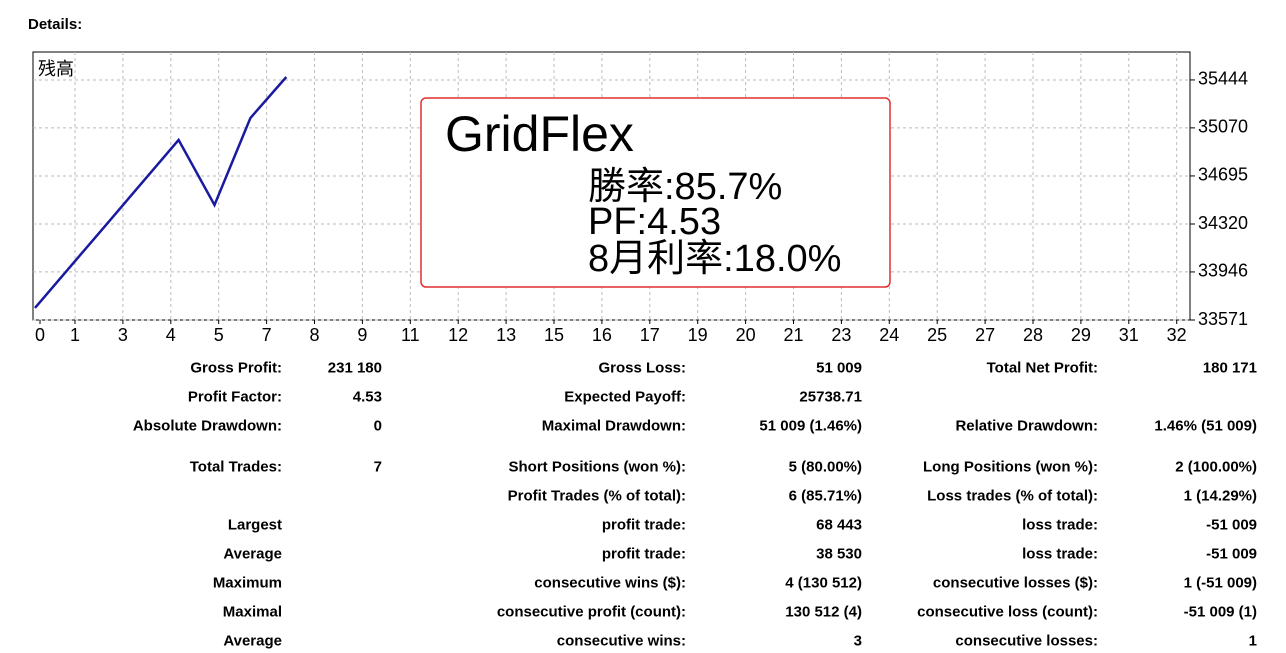 Image resolution: width=1286 pixels, height=653 pixels. I want to click on heading: Details:, so click(55, 24).